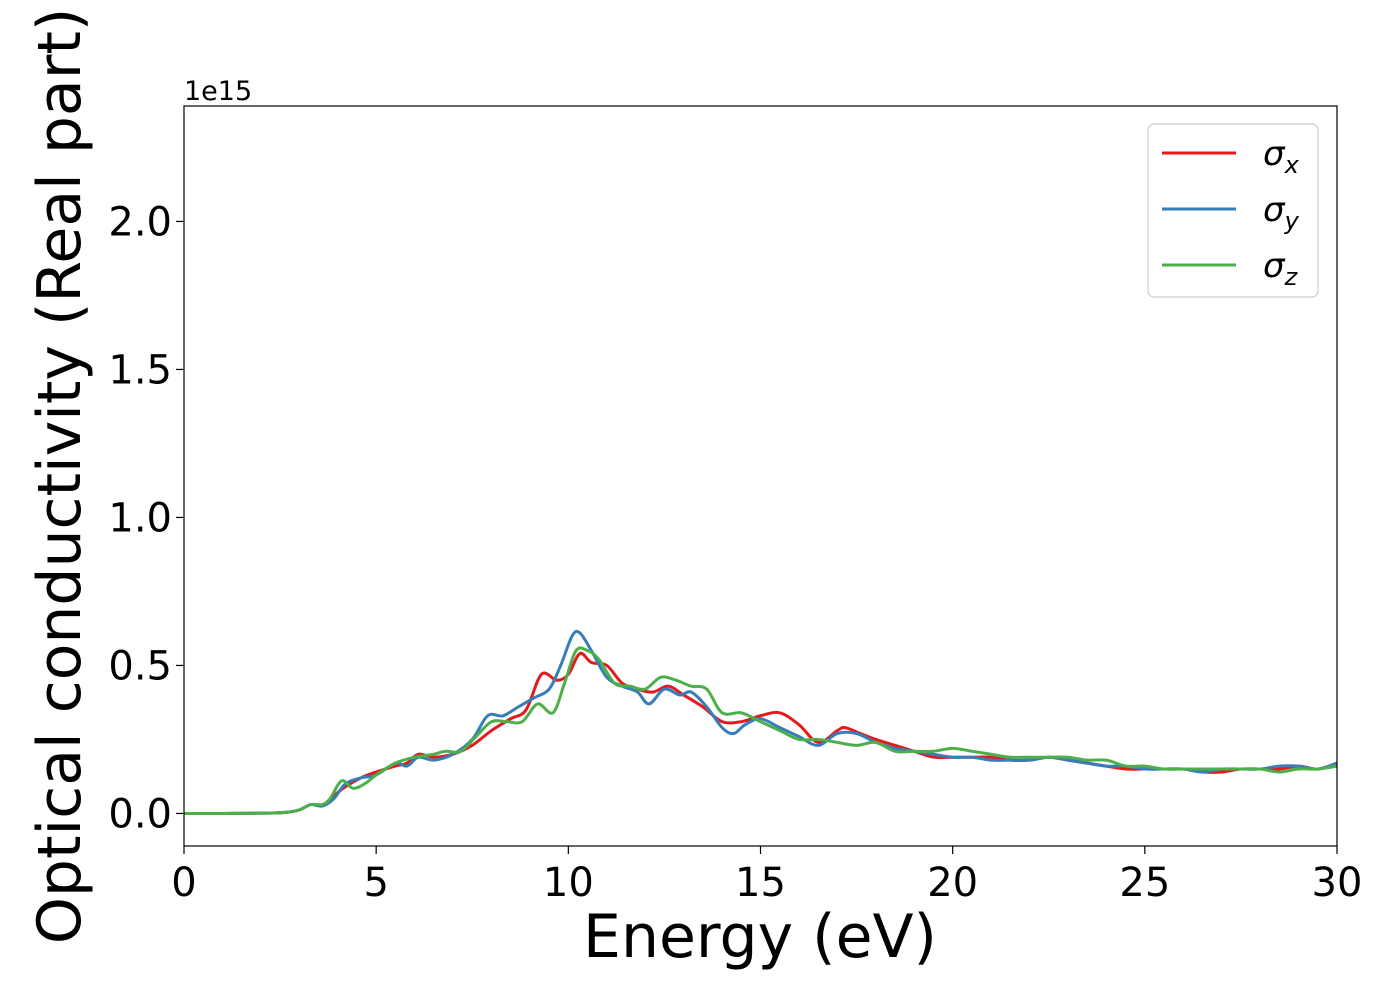 The height and width of the screenshot is (1000, 1400). Describe the element at coordinates (140, 222) in the screenshot. I see `y-tick-label: 2.0` at that location.